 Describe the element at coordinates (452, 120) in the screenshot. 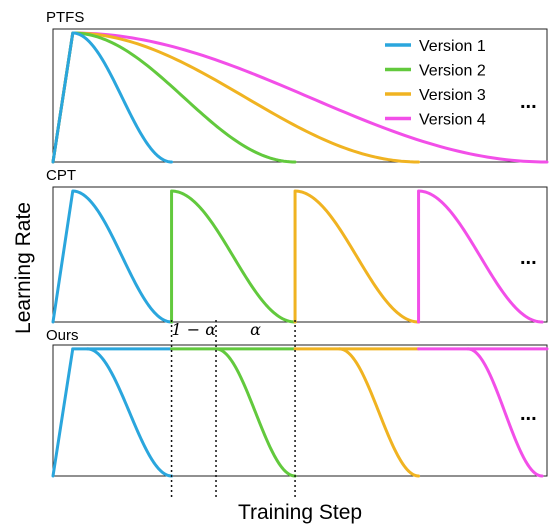

I see `legend-label-version-4: Version 4` at that location.